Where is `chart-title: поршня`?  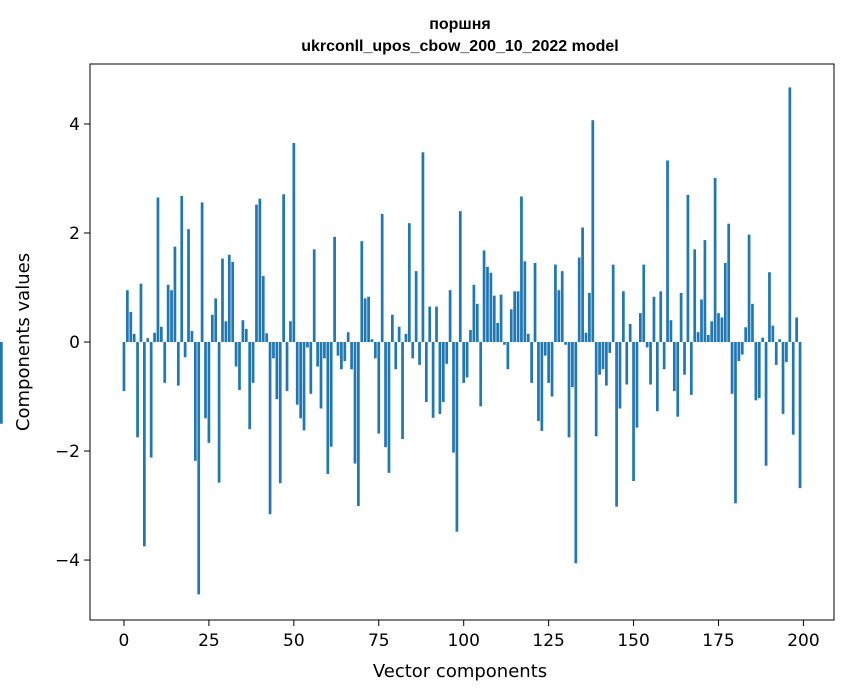
chart-title: поршня is located at coordinates (460, 24).